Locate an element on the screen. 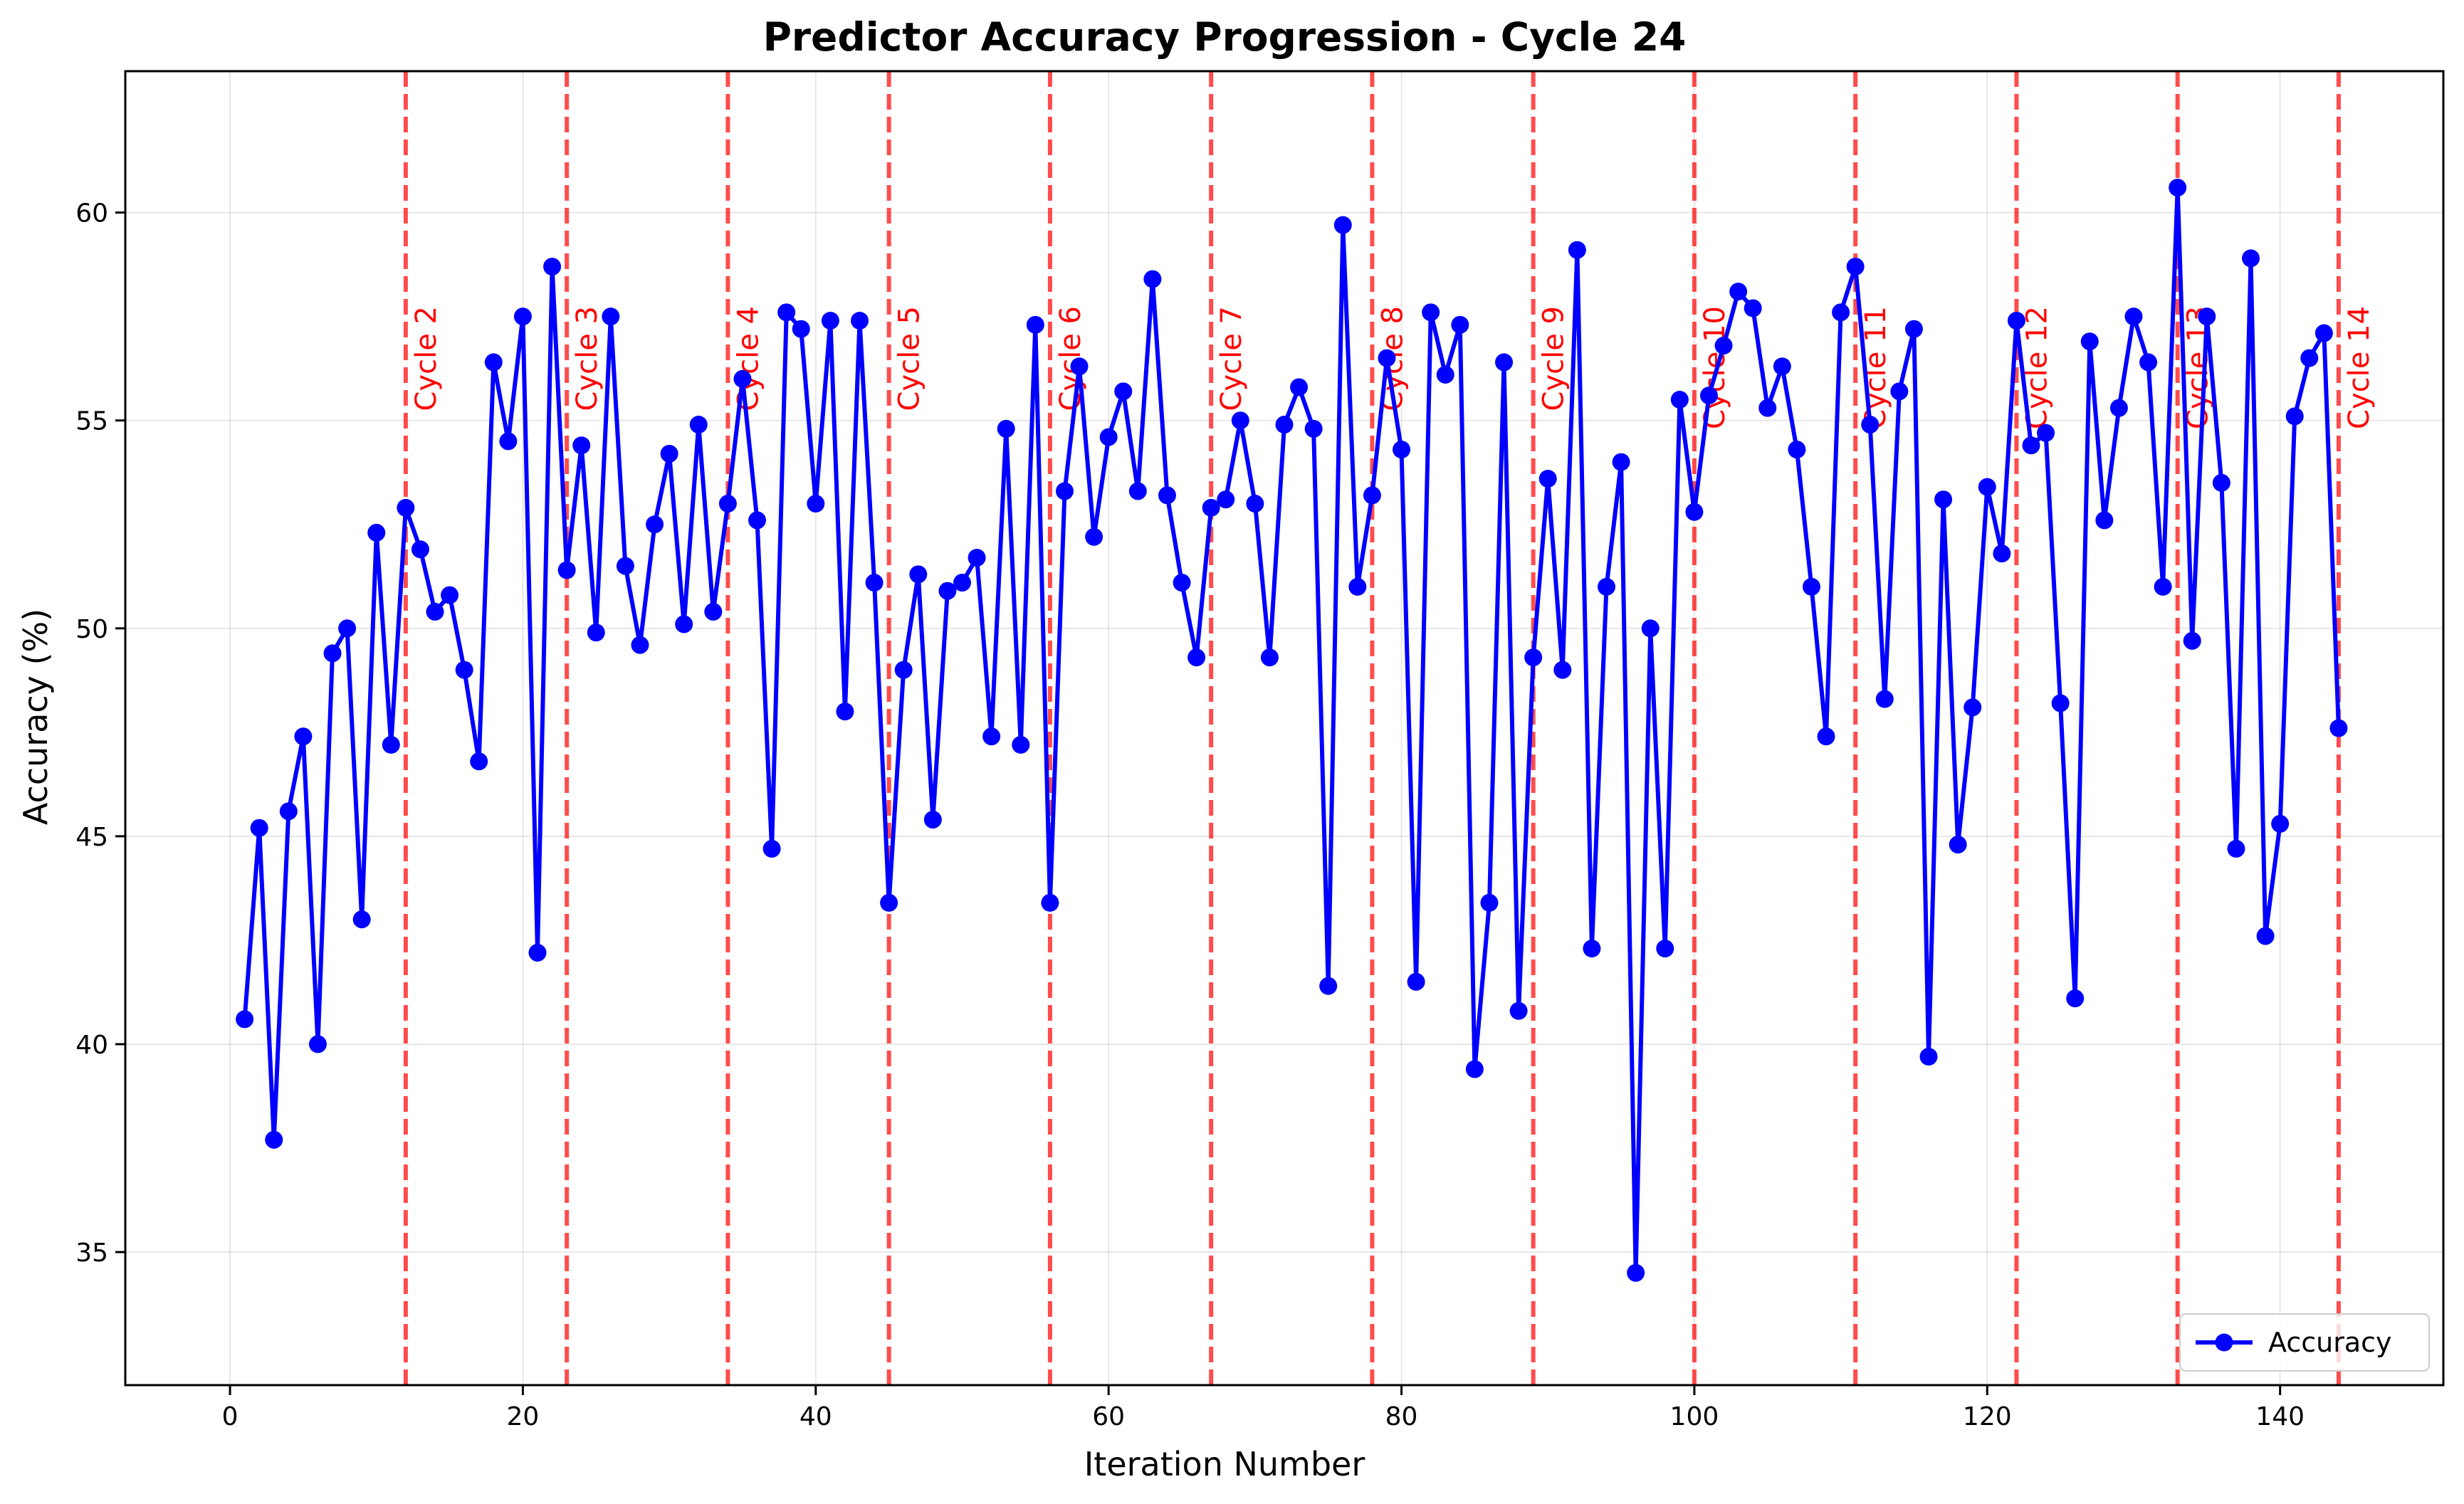 This screenshot has height=1504, width=2464. x-tick-label: 60 is located at coordinates (1108, 1416).